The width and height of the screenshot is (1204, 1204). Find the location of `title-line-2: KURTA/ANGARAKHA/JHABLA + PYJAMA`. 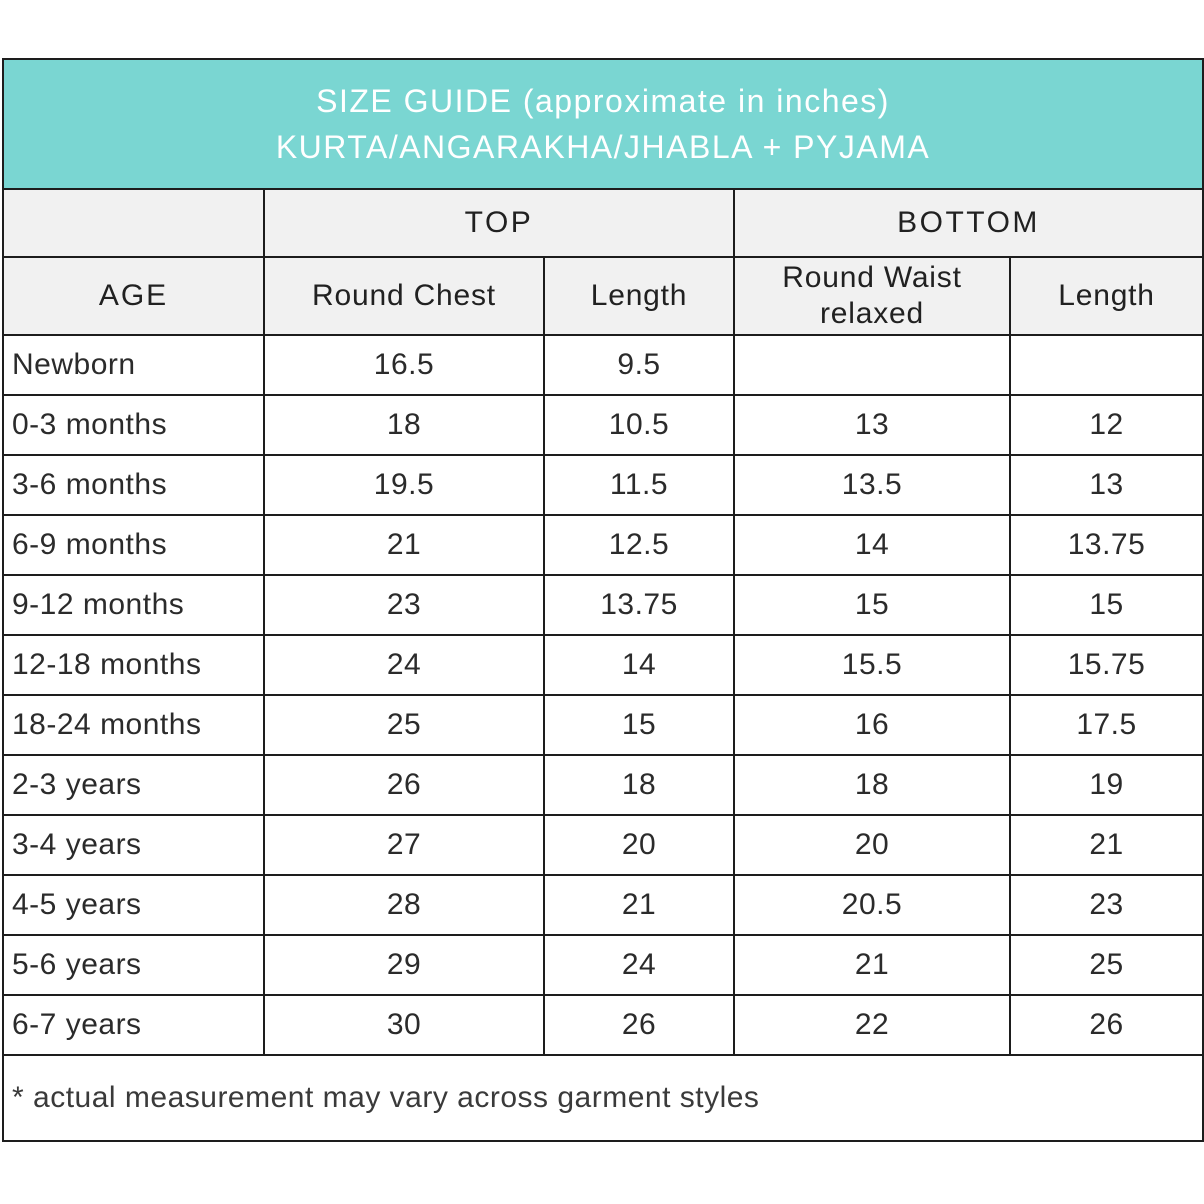

title-line-2: KURTA/ANGARAKHA/JHABLA + PYJAMA is located at coordinates (603, 147).